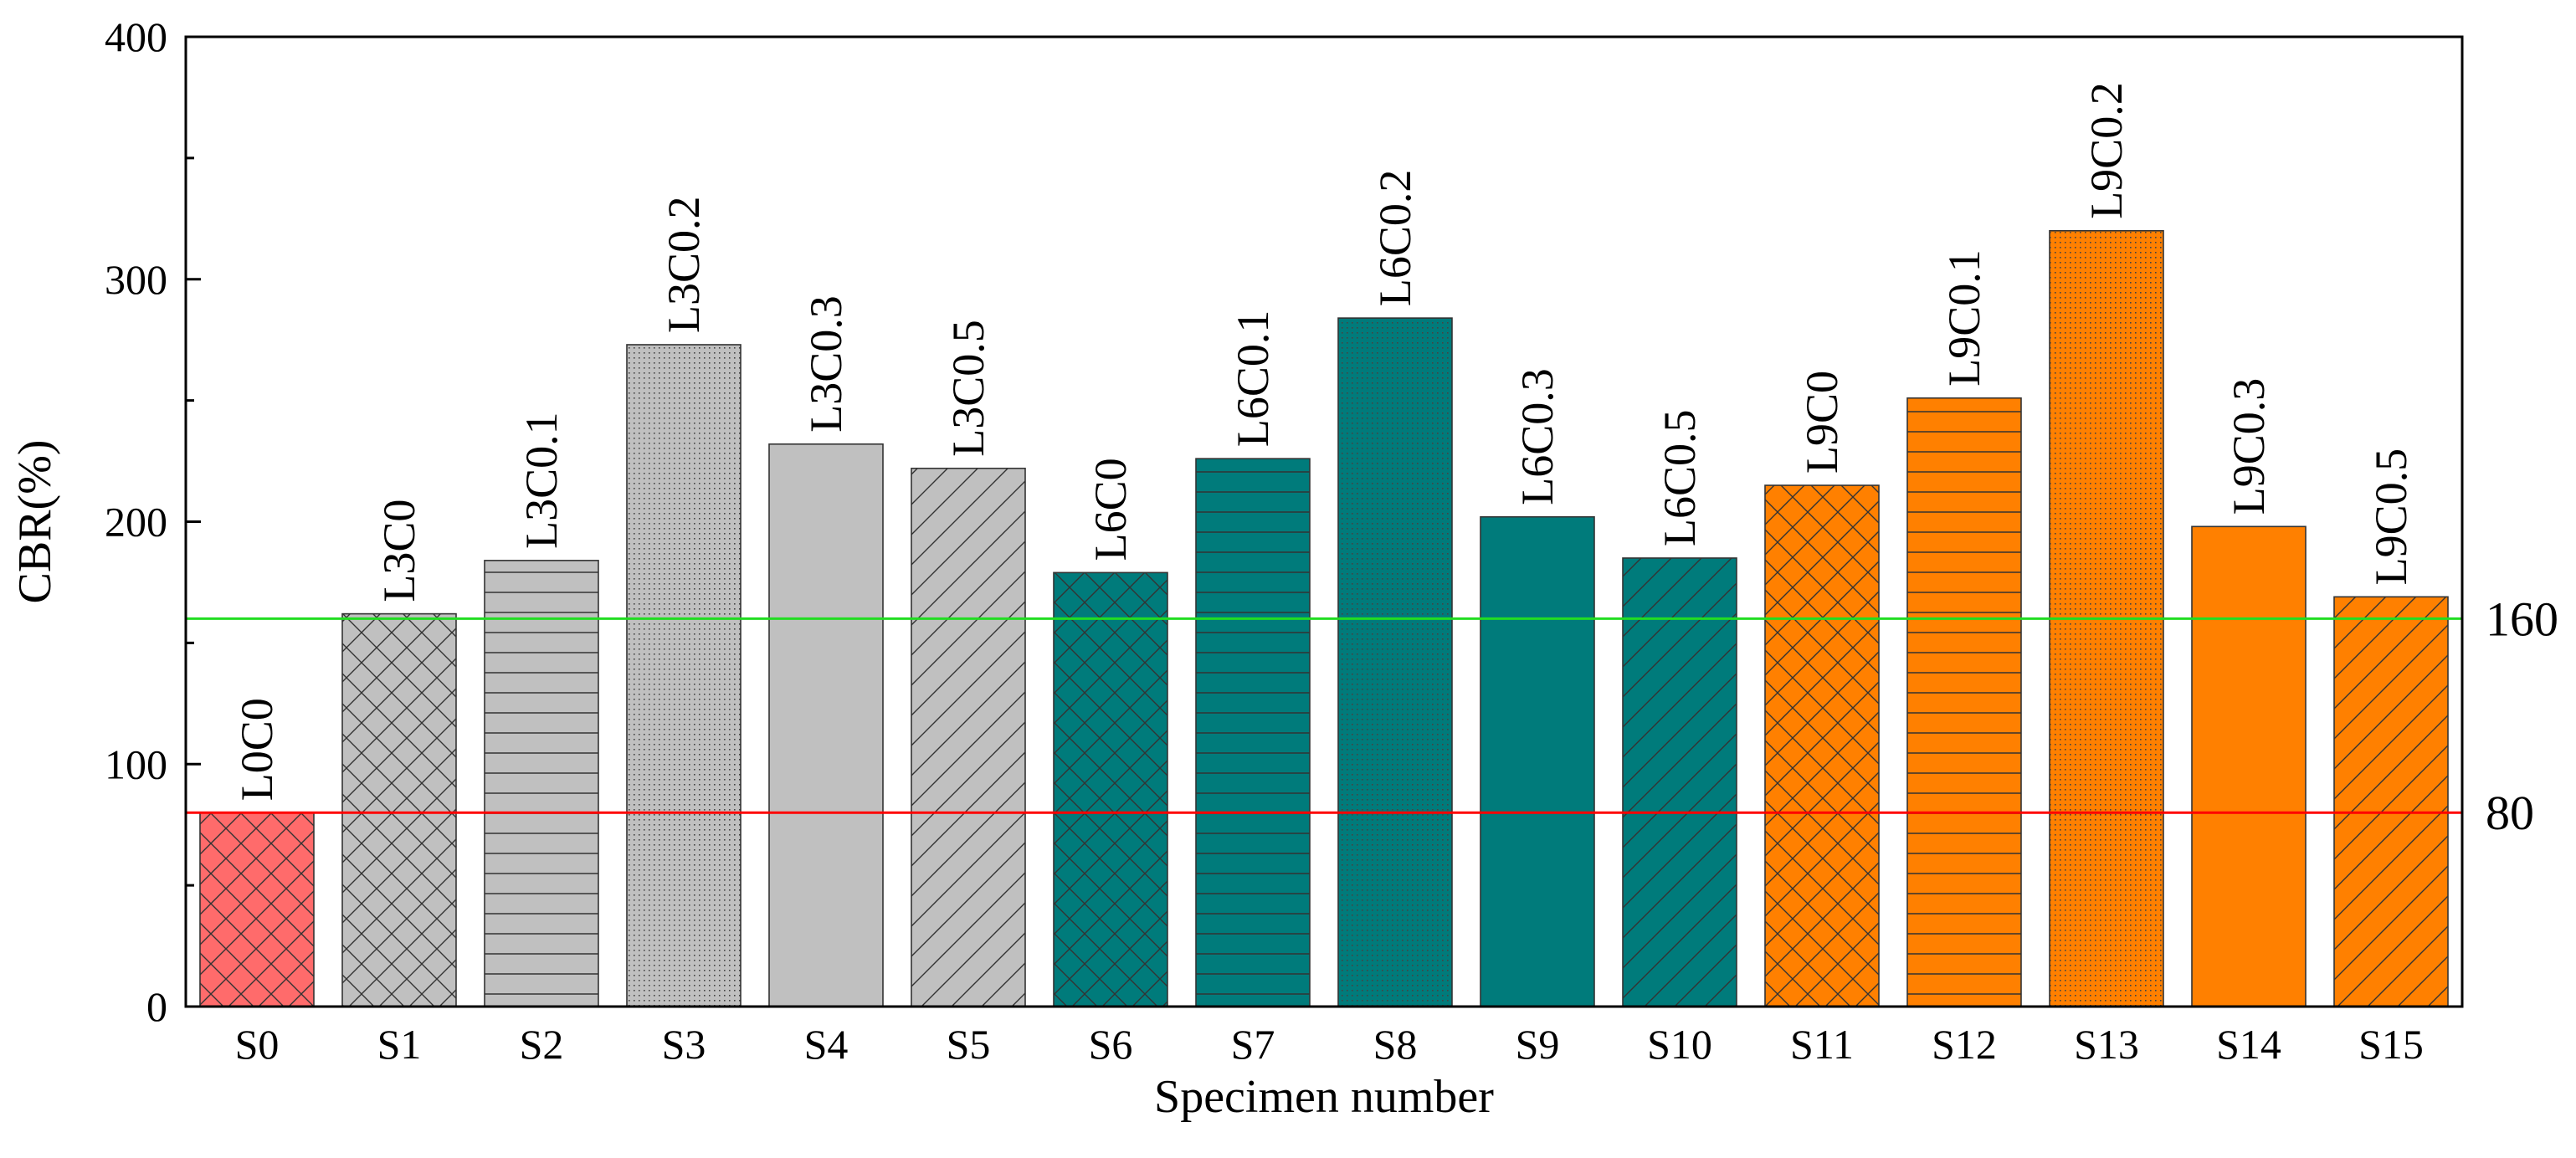 The height and width of the screenshot is (1158, 2576). Describe the element at coordinates (1395, 1044) in the screenshot. I see `x-tick-label: S8` at that location.